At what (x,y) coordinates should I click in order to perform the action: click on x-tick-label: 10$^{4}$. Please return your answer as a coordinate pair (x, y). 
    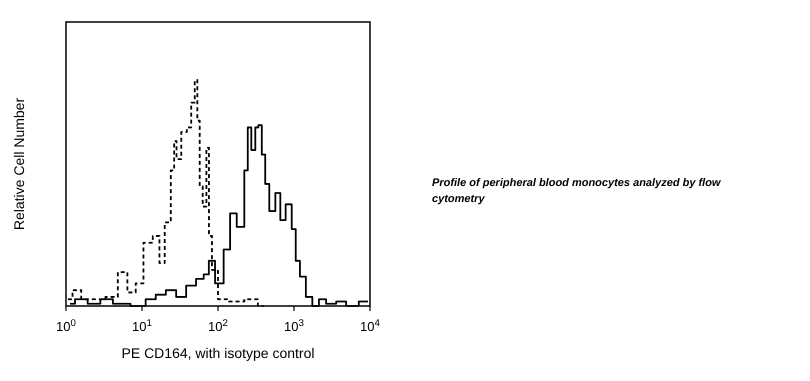
    Looking at the image, I should click on (370, 326).